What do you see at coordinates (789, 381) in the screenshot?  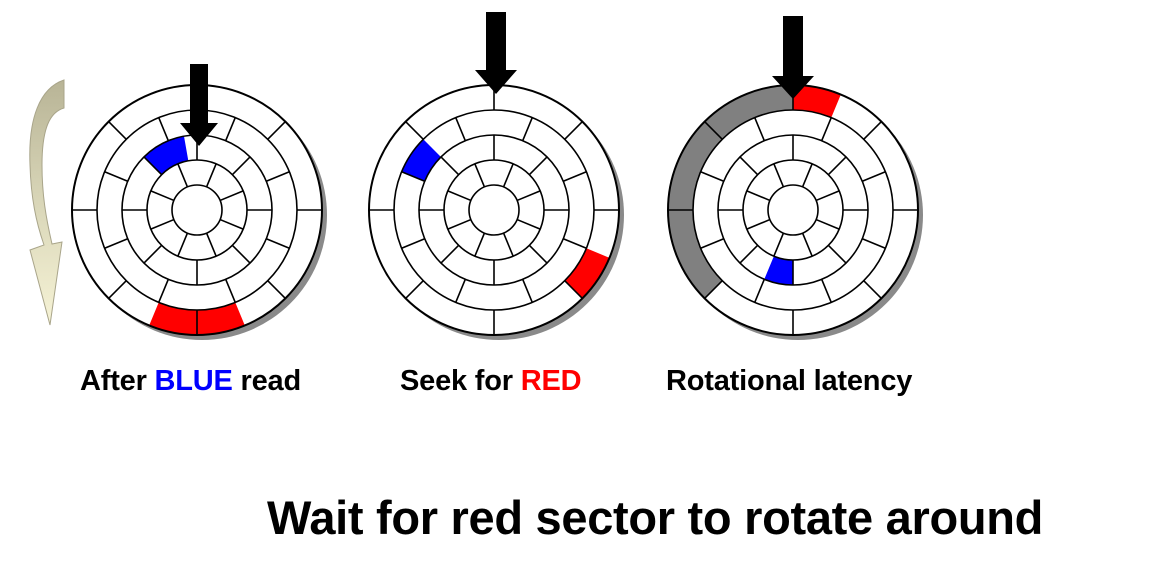 I see `caption-rotational-latency: Rotational latency` at bounding box center [789, 381].